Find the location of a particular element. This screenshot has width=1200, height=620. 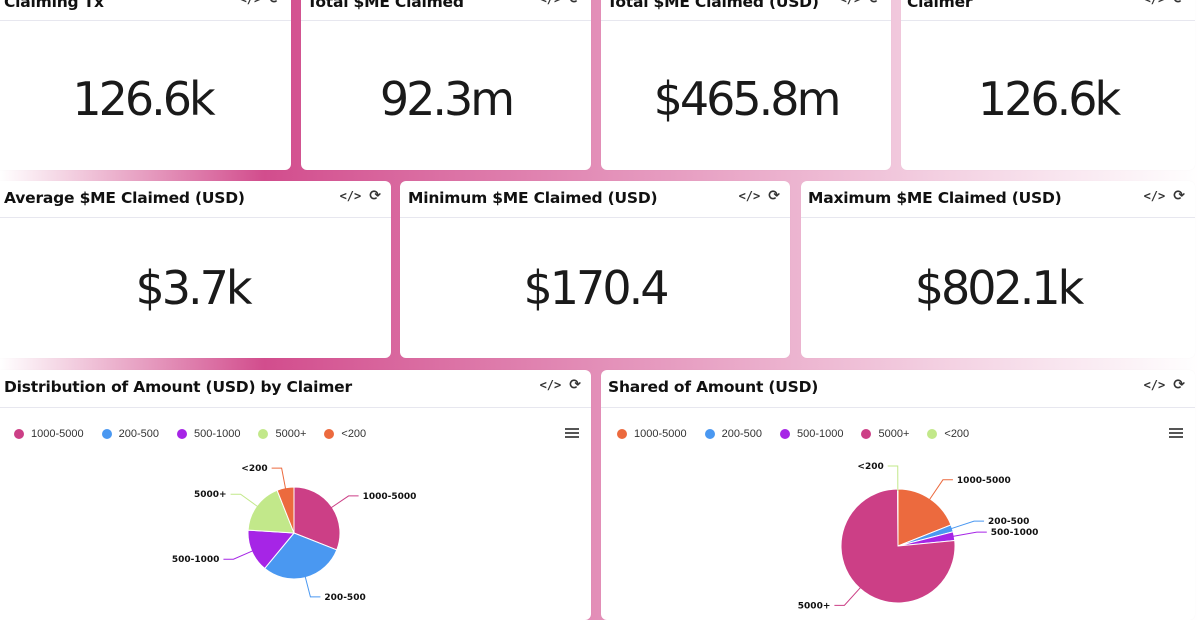

card-header: Maximum $ME Claimed (USD) </> ⟳ is located at coordinates (998, 199).